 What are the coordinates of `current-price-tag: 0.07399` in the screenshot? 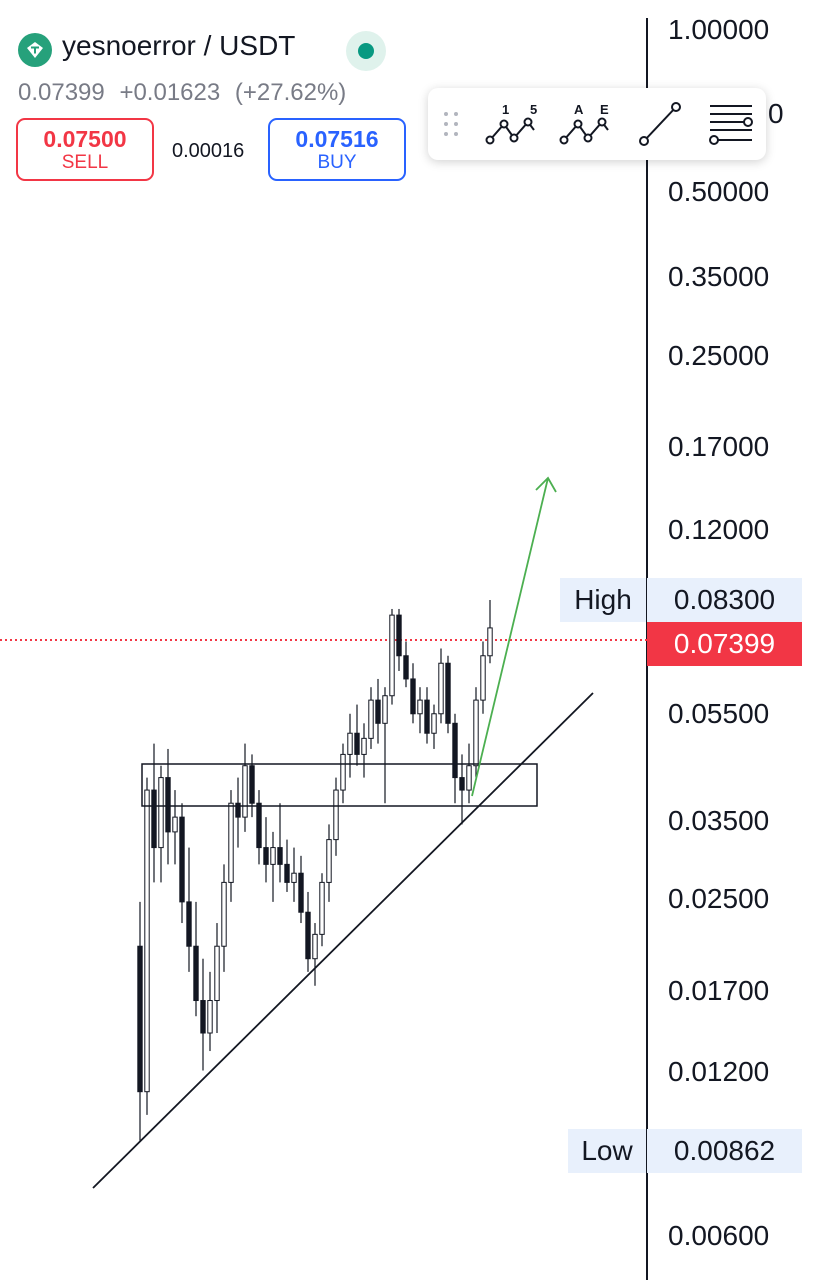 It's located at (724, 644).